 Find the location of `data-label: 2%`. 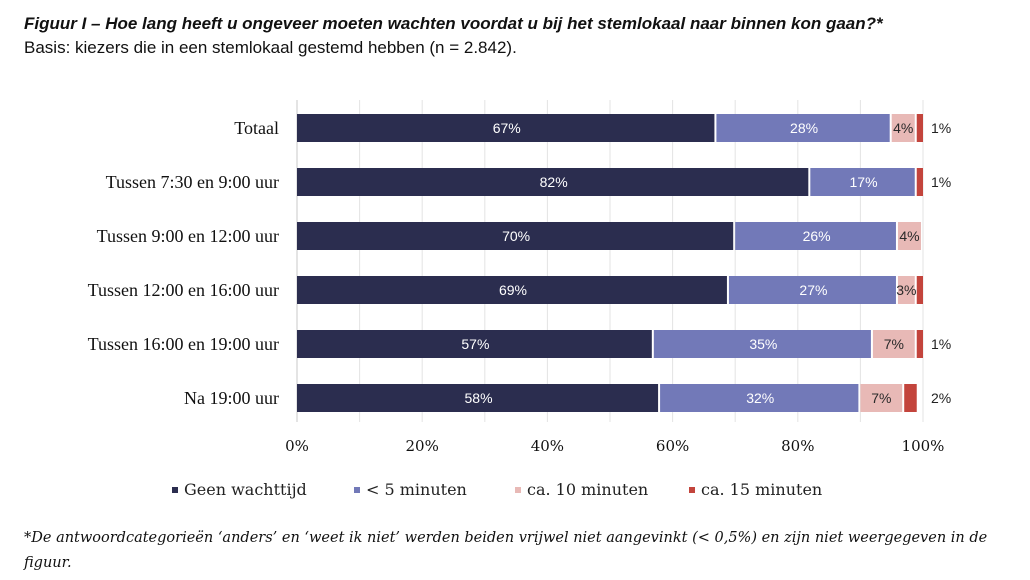

data-label: 2% is located at coordinates (941, 398).